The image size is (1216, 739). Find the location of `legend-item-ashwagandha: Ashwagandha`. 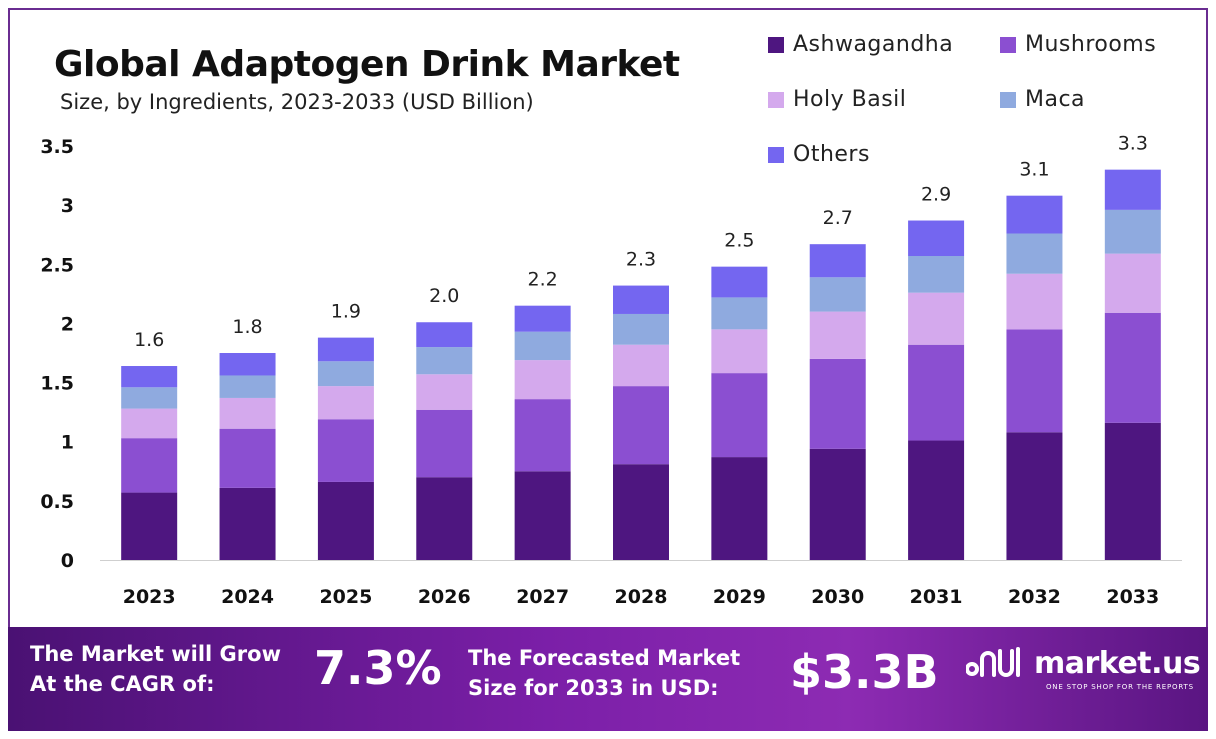

legend-item-ashwagandha: Ashwagandha is located at coordinates (860, 44).